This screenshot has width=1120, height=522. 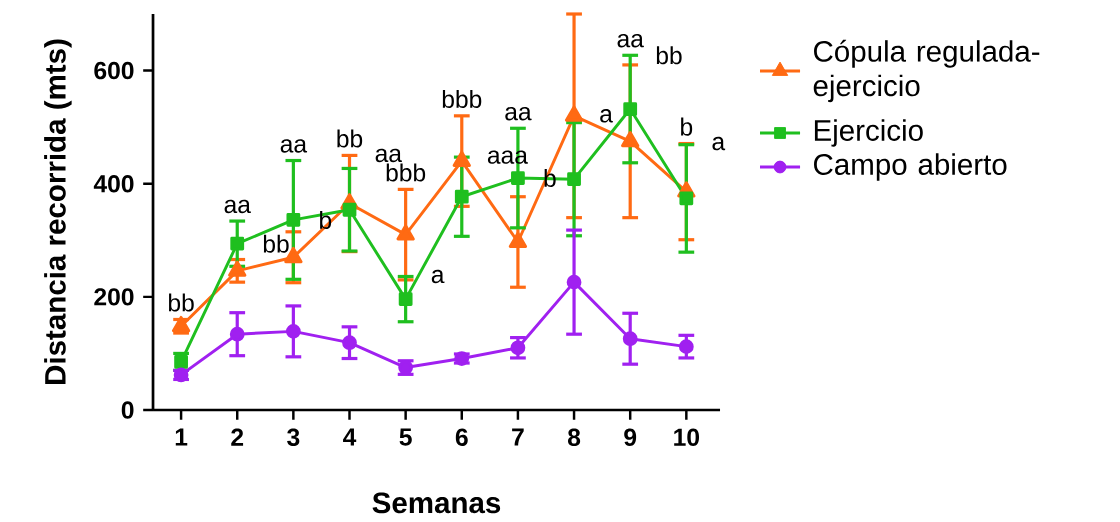 What do you see at coordinates (518, 437) in the screenshot?
I see `x-tick-label: 7` at bounding box center [518, 437].